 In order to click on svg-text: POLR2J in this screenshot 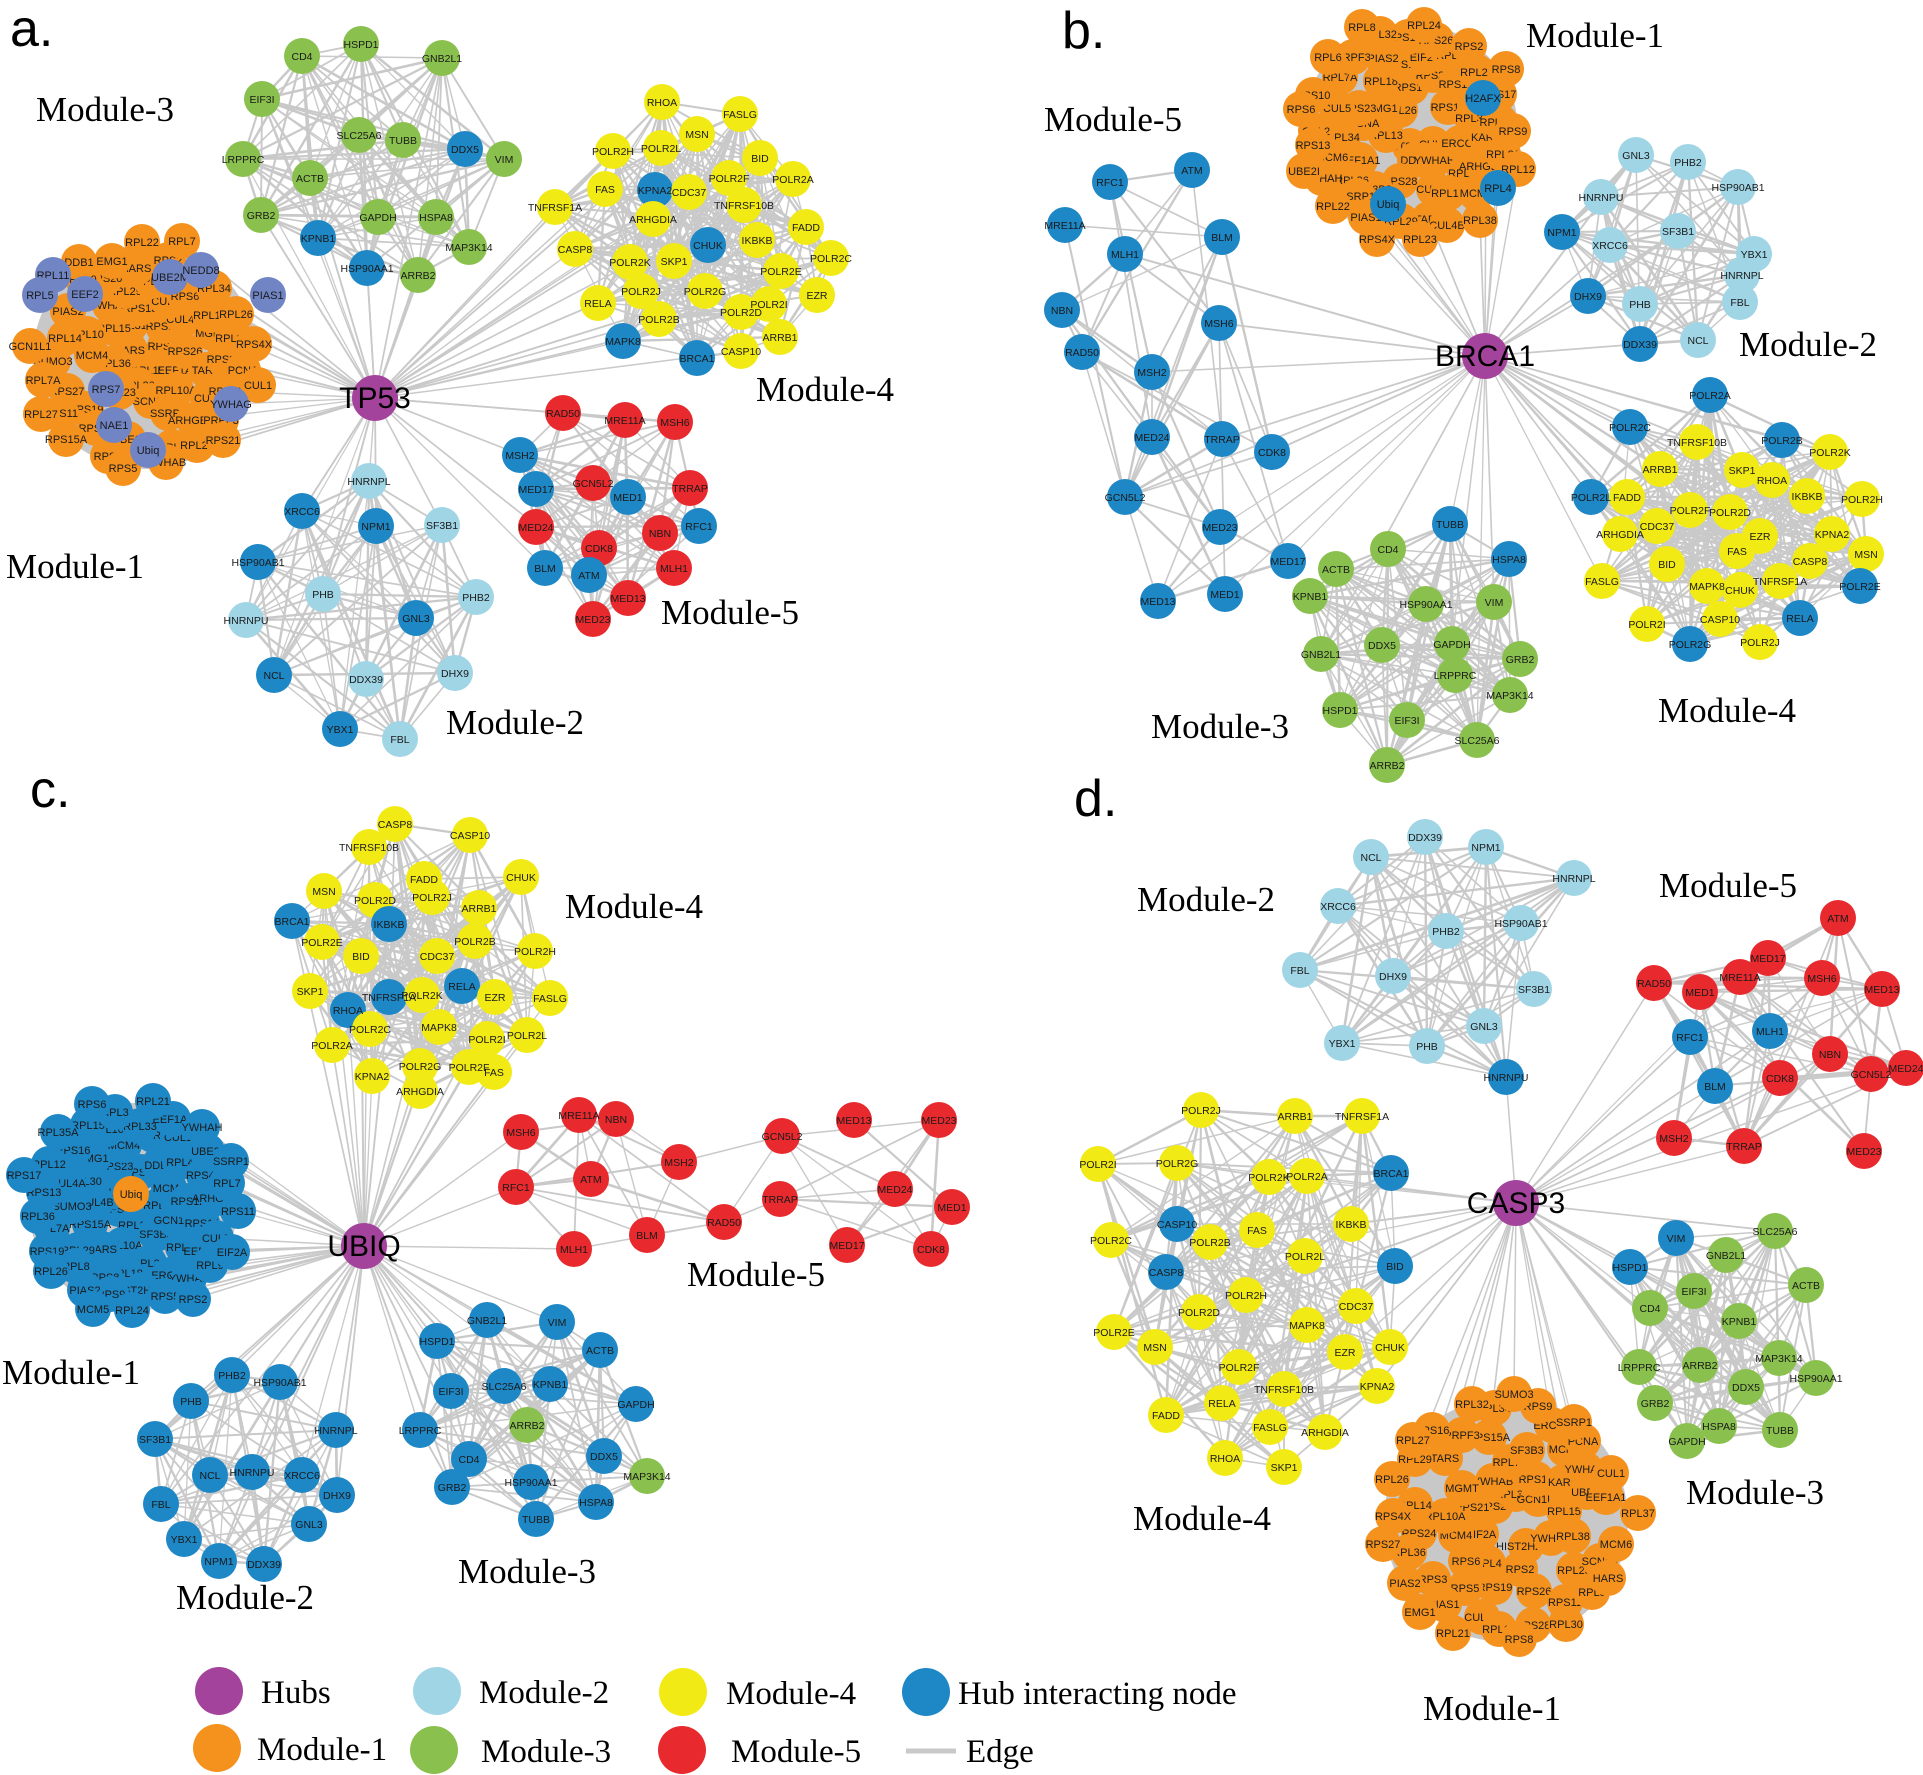, I will do `click(432, 898)`.